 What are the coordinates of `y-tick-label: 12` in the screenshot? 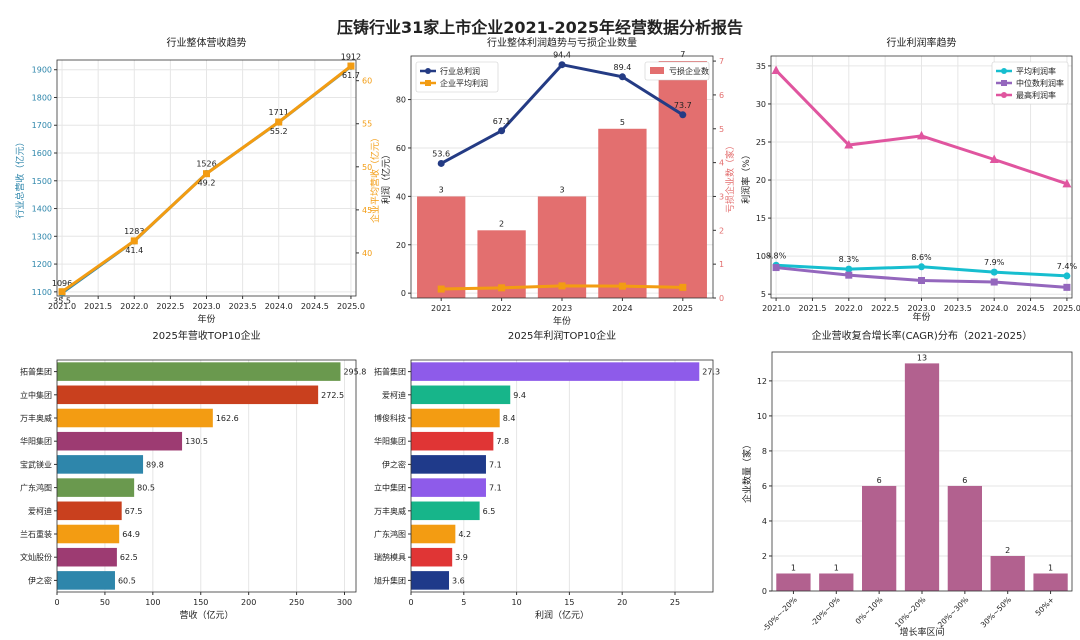 It's located at (762, 381).